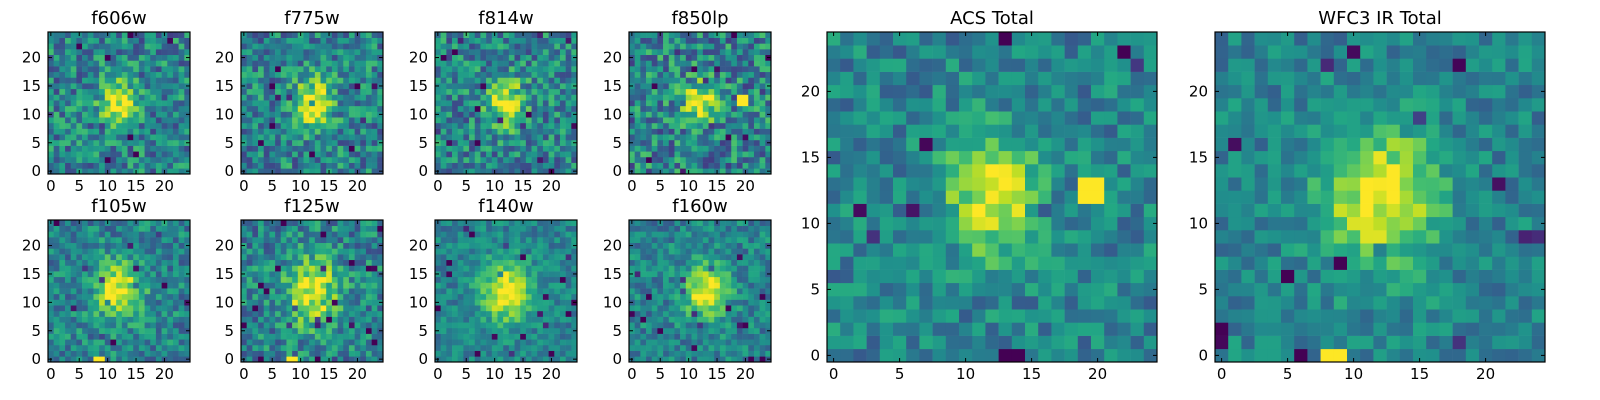 This screenshot has width=1600, height=400. I want to click on y-tick-label: 15, so click(31, 86).